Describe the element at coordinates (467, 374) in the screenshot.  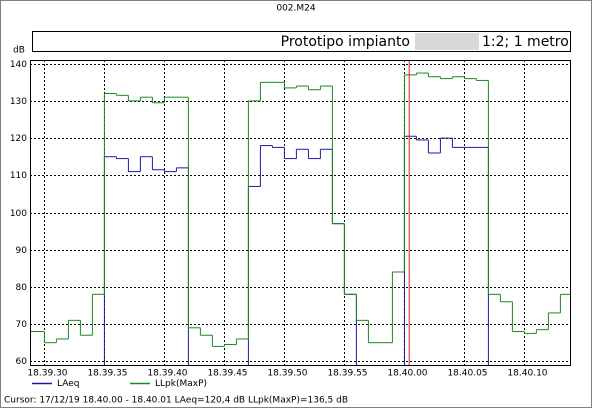
I see `x-tick-label: 18.40.05` at that location.